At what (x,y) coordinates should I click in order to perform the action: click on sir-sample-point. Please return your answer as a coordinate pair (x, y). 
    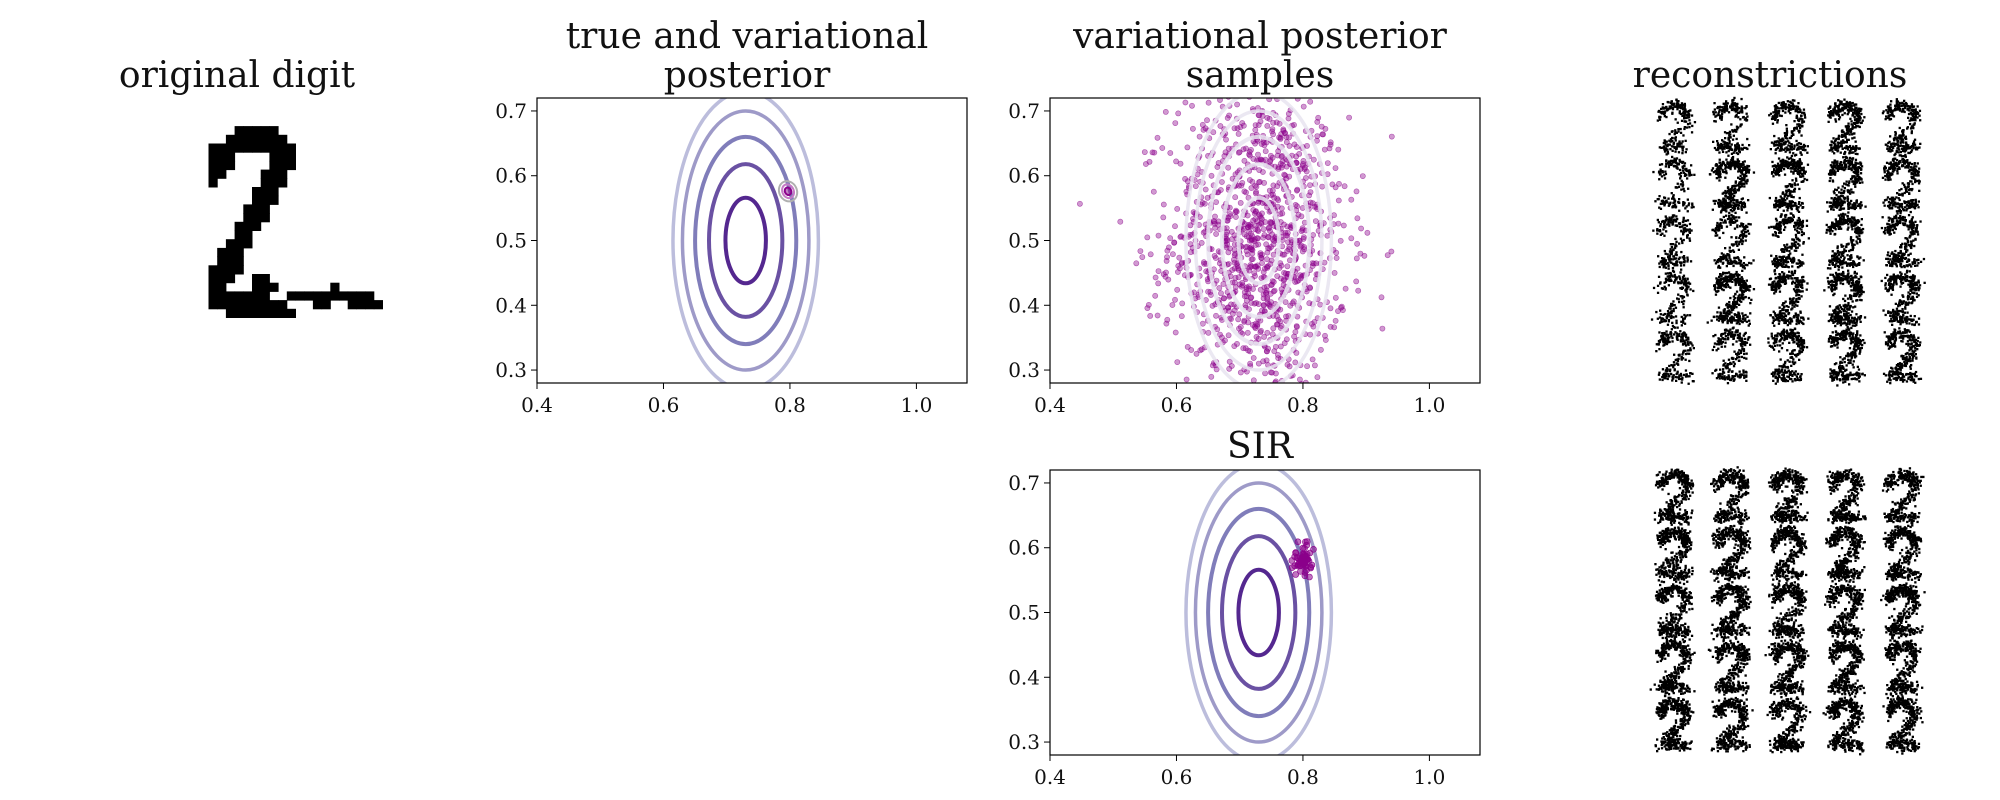
    Looking at the image, I should click on (1298, 542).